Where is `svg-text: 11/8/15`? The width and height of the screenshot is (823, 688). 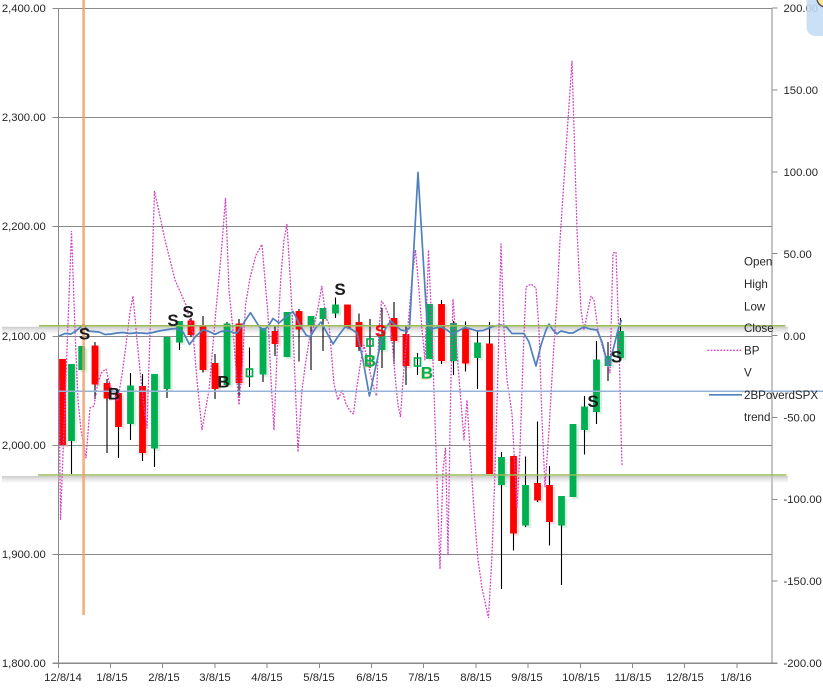
svg-text: 11/8/15 is located at coordinates (633, 678).